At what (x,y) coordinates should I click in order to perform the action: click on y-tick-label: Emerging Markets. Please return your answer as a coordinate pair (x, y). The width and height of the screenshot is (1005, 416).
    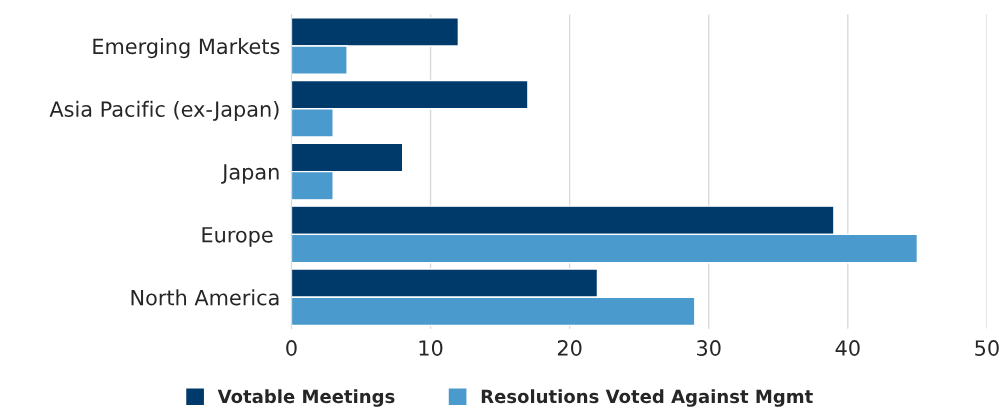
    Looking at the image, I should click on (186, 48).